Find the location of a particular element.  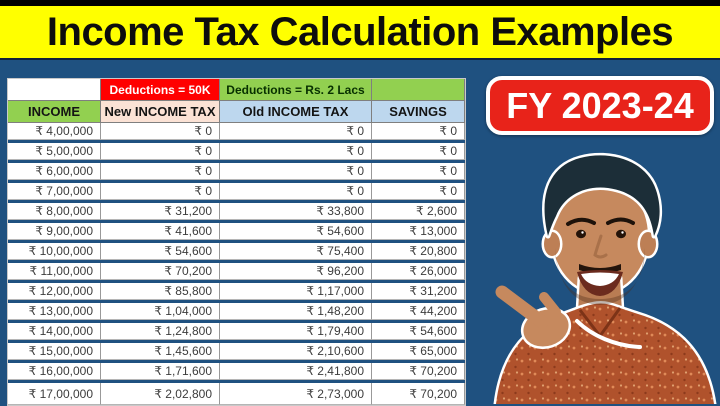

page-title: Income Tax Calculation Examples is located at coordinates (360, 31).